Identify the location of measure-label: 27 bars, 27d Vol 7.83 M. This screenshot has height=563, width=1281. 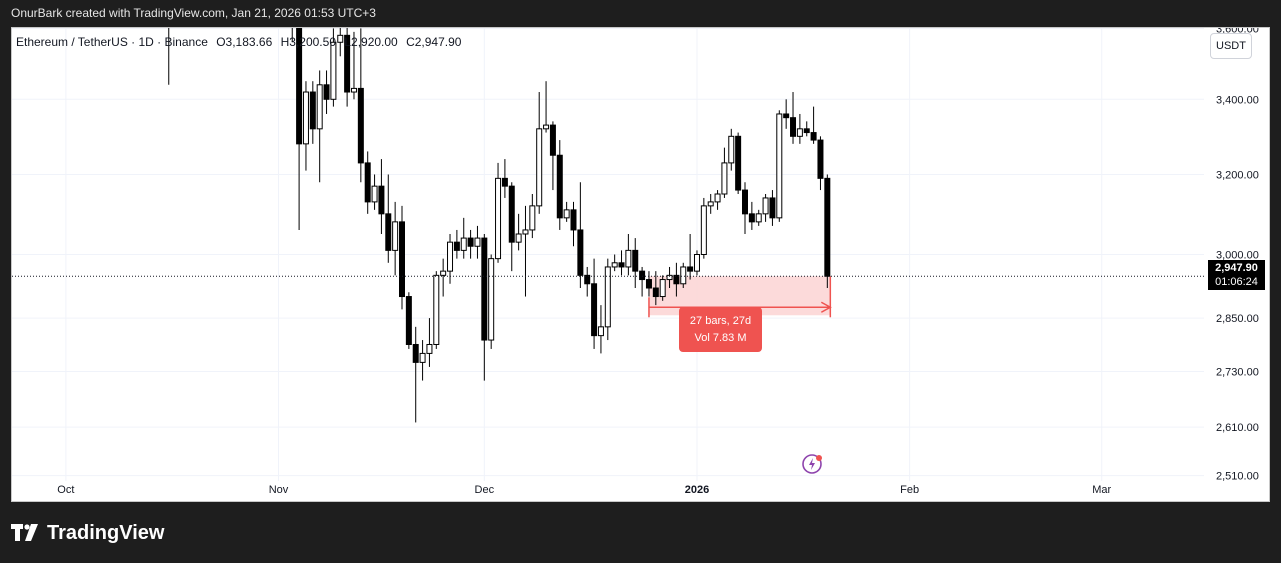
(720, 329).